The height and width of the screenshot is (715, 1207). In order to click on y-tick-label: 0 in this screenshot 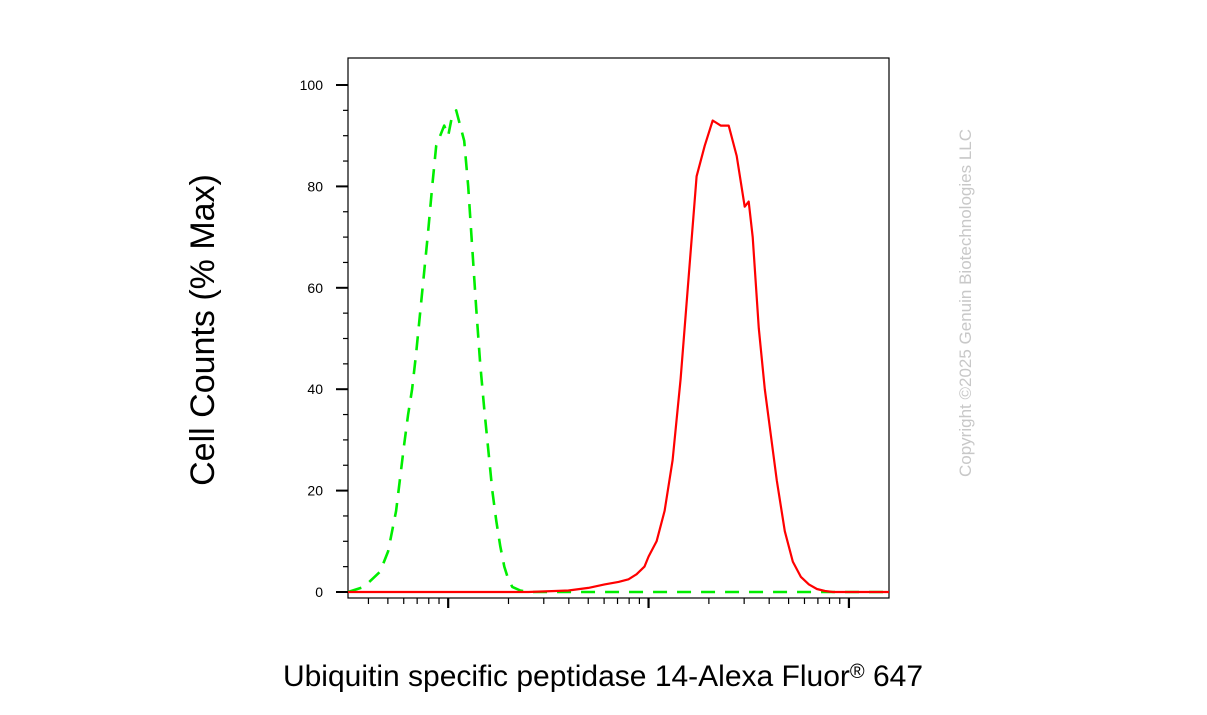, I will do `click(319, 592)`.